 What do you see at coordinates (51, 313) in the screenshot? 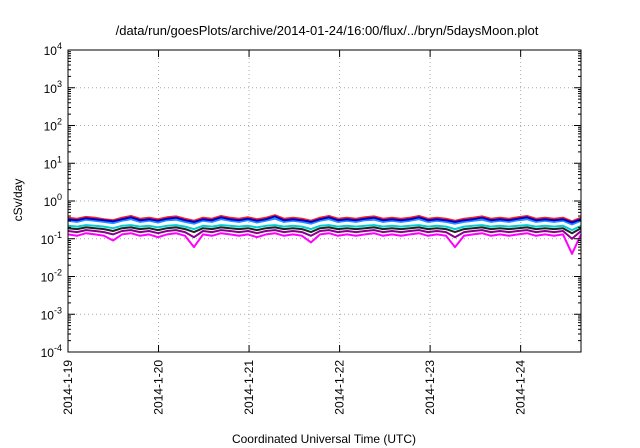
I see `y-tick-label: 10⁻³` at bounding box center [51, 313].